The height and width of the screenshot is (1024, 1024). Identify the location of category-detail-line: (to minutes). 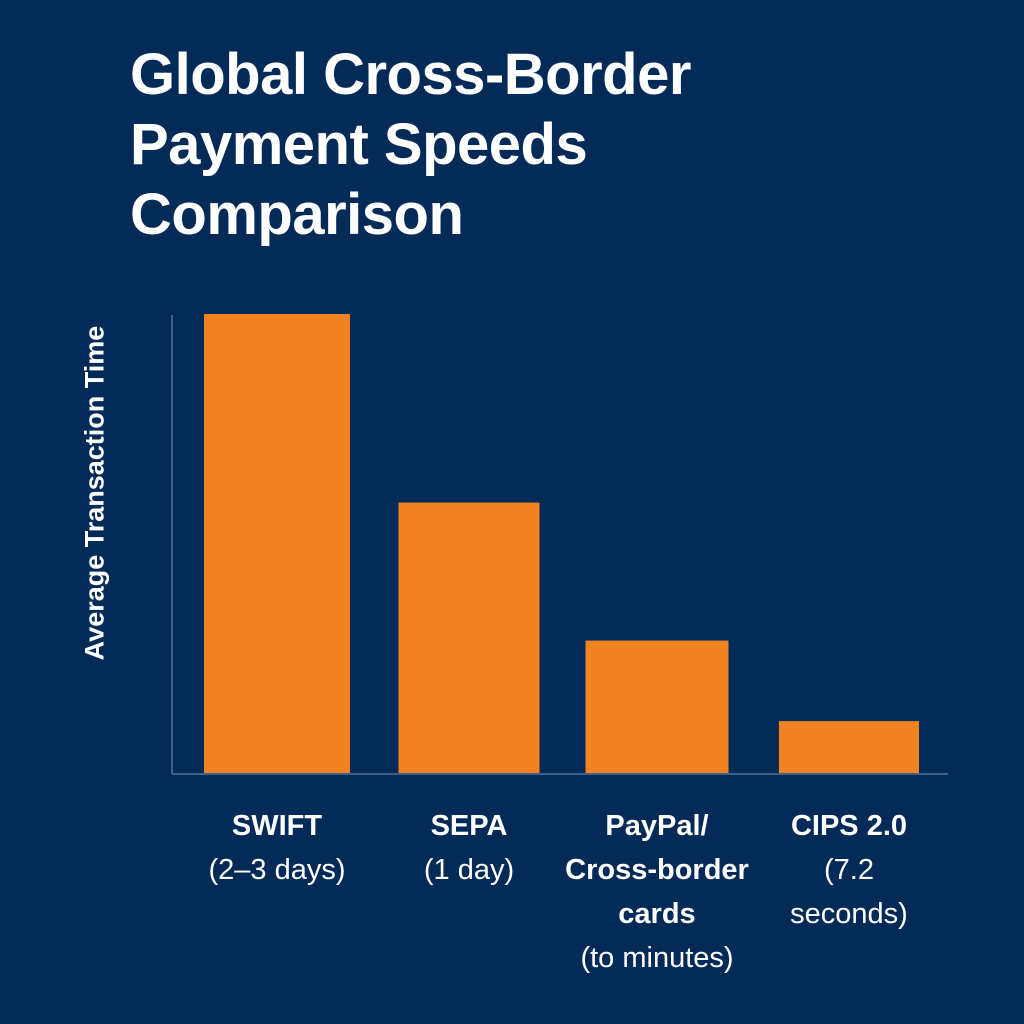
(657, 958).